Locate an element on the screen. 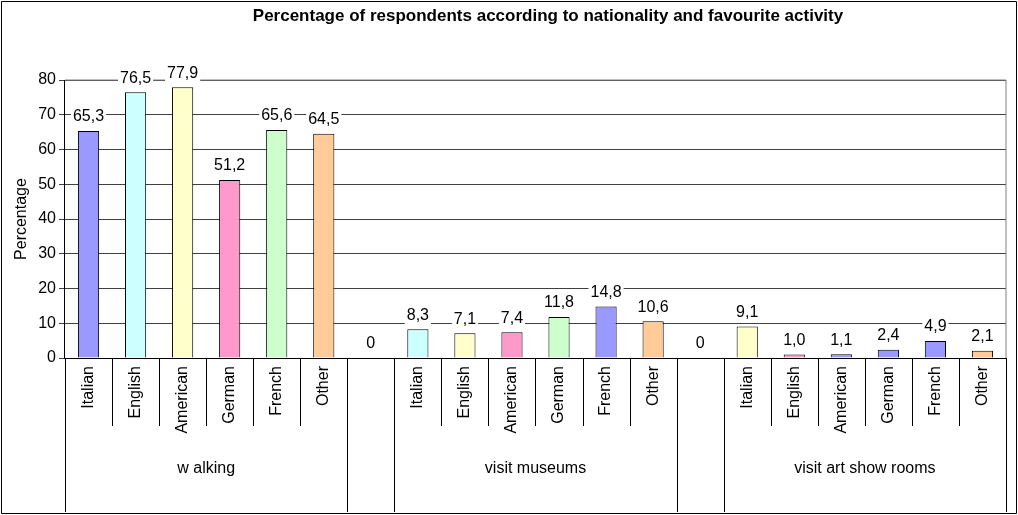 This screenshot has height=515, width=1018. data-label: 4,9 is located at coordinates (935, 326).